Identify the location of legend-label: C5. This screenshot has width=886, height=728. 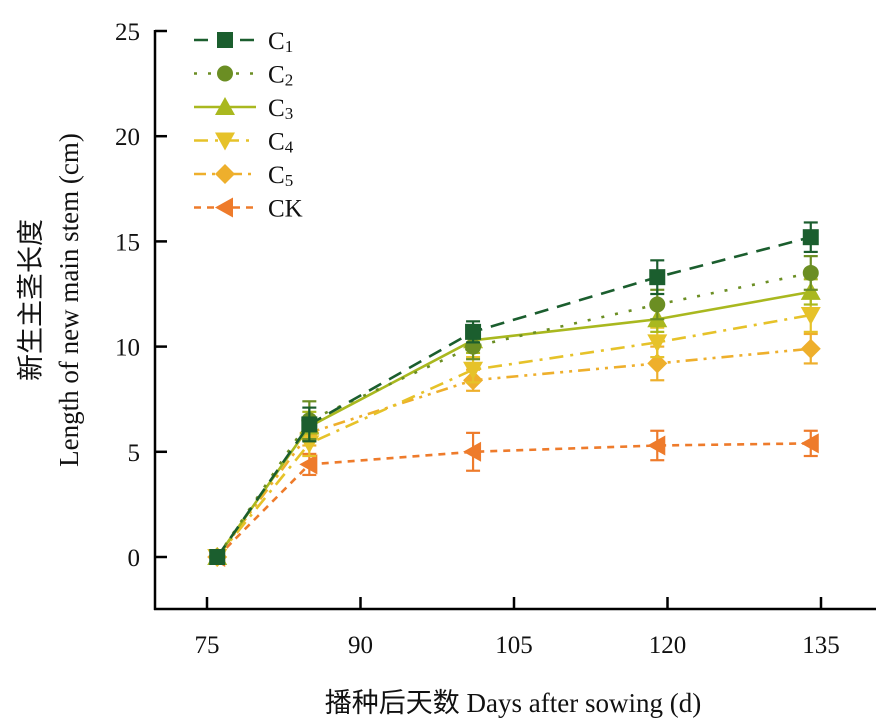
(280, 176).